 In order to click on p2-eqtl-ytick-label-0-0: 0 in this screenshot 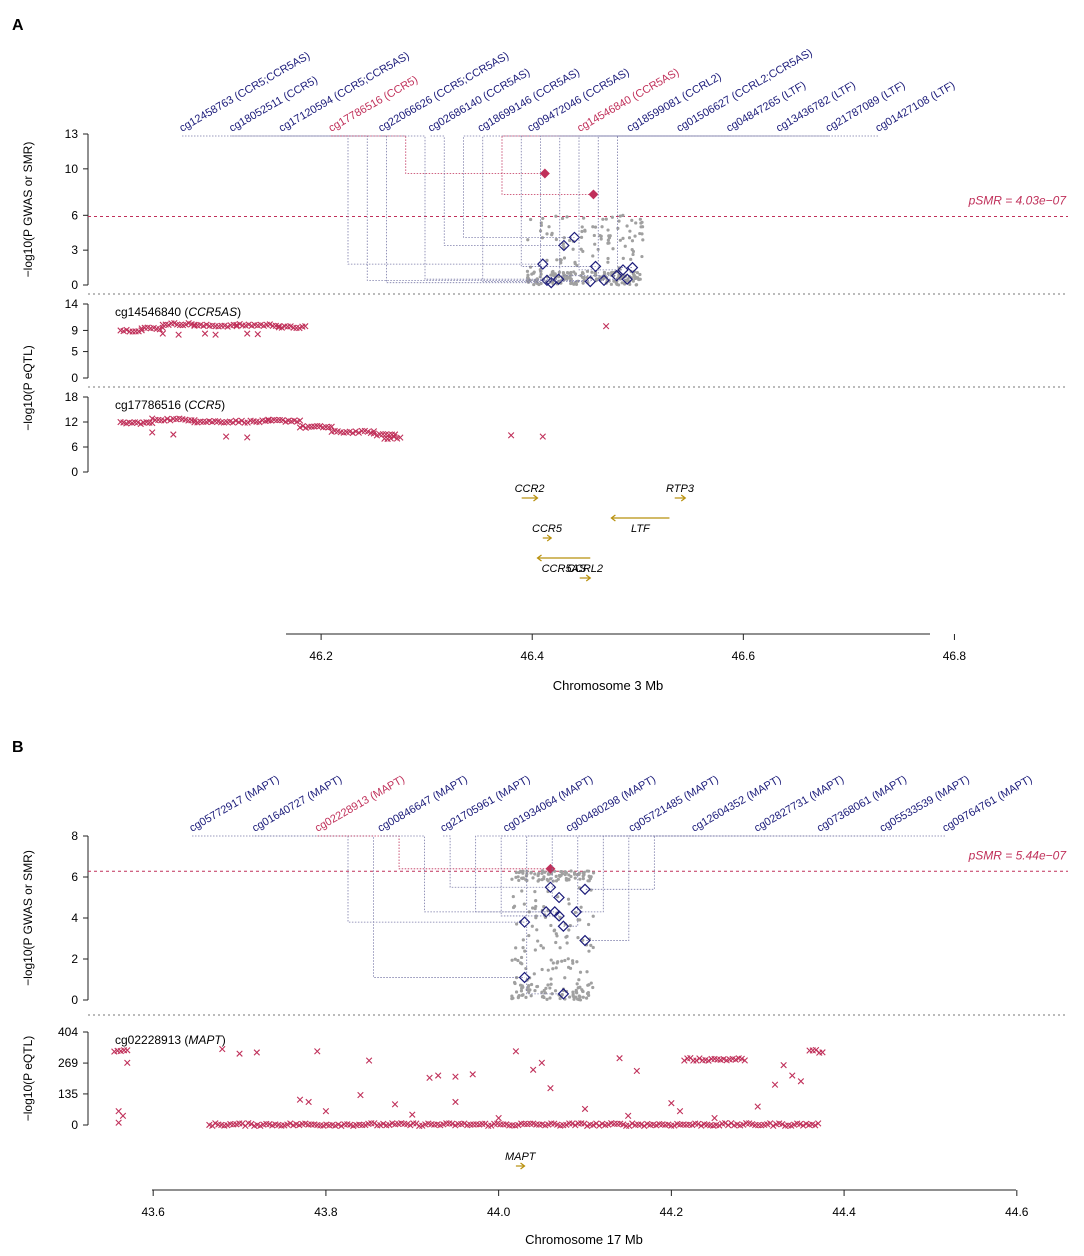, I will do `click(74, 1125)`.